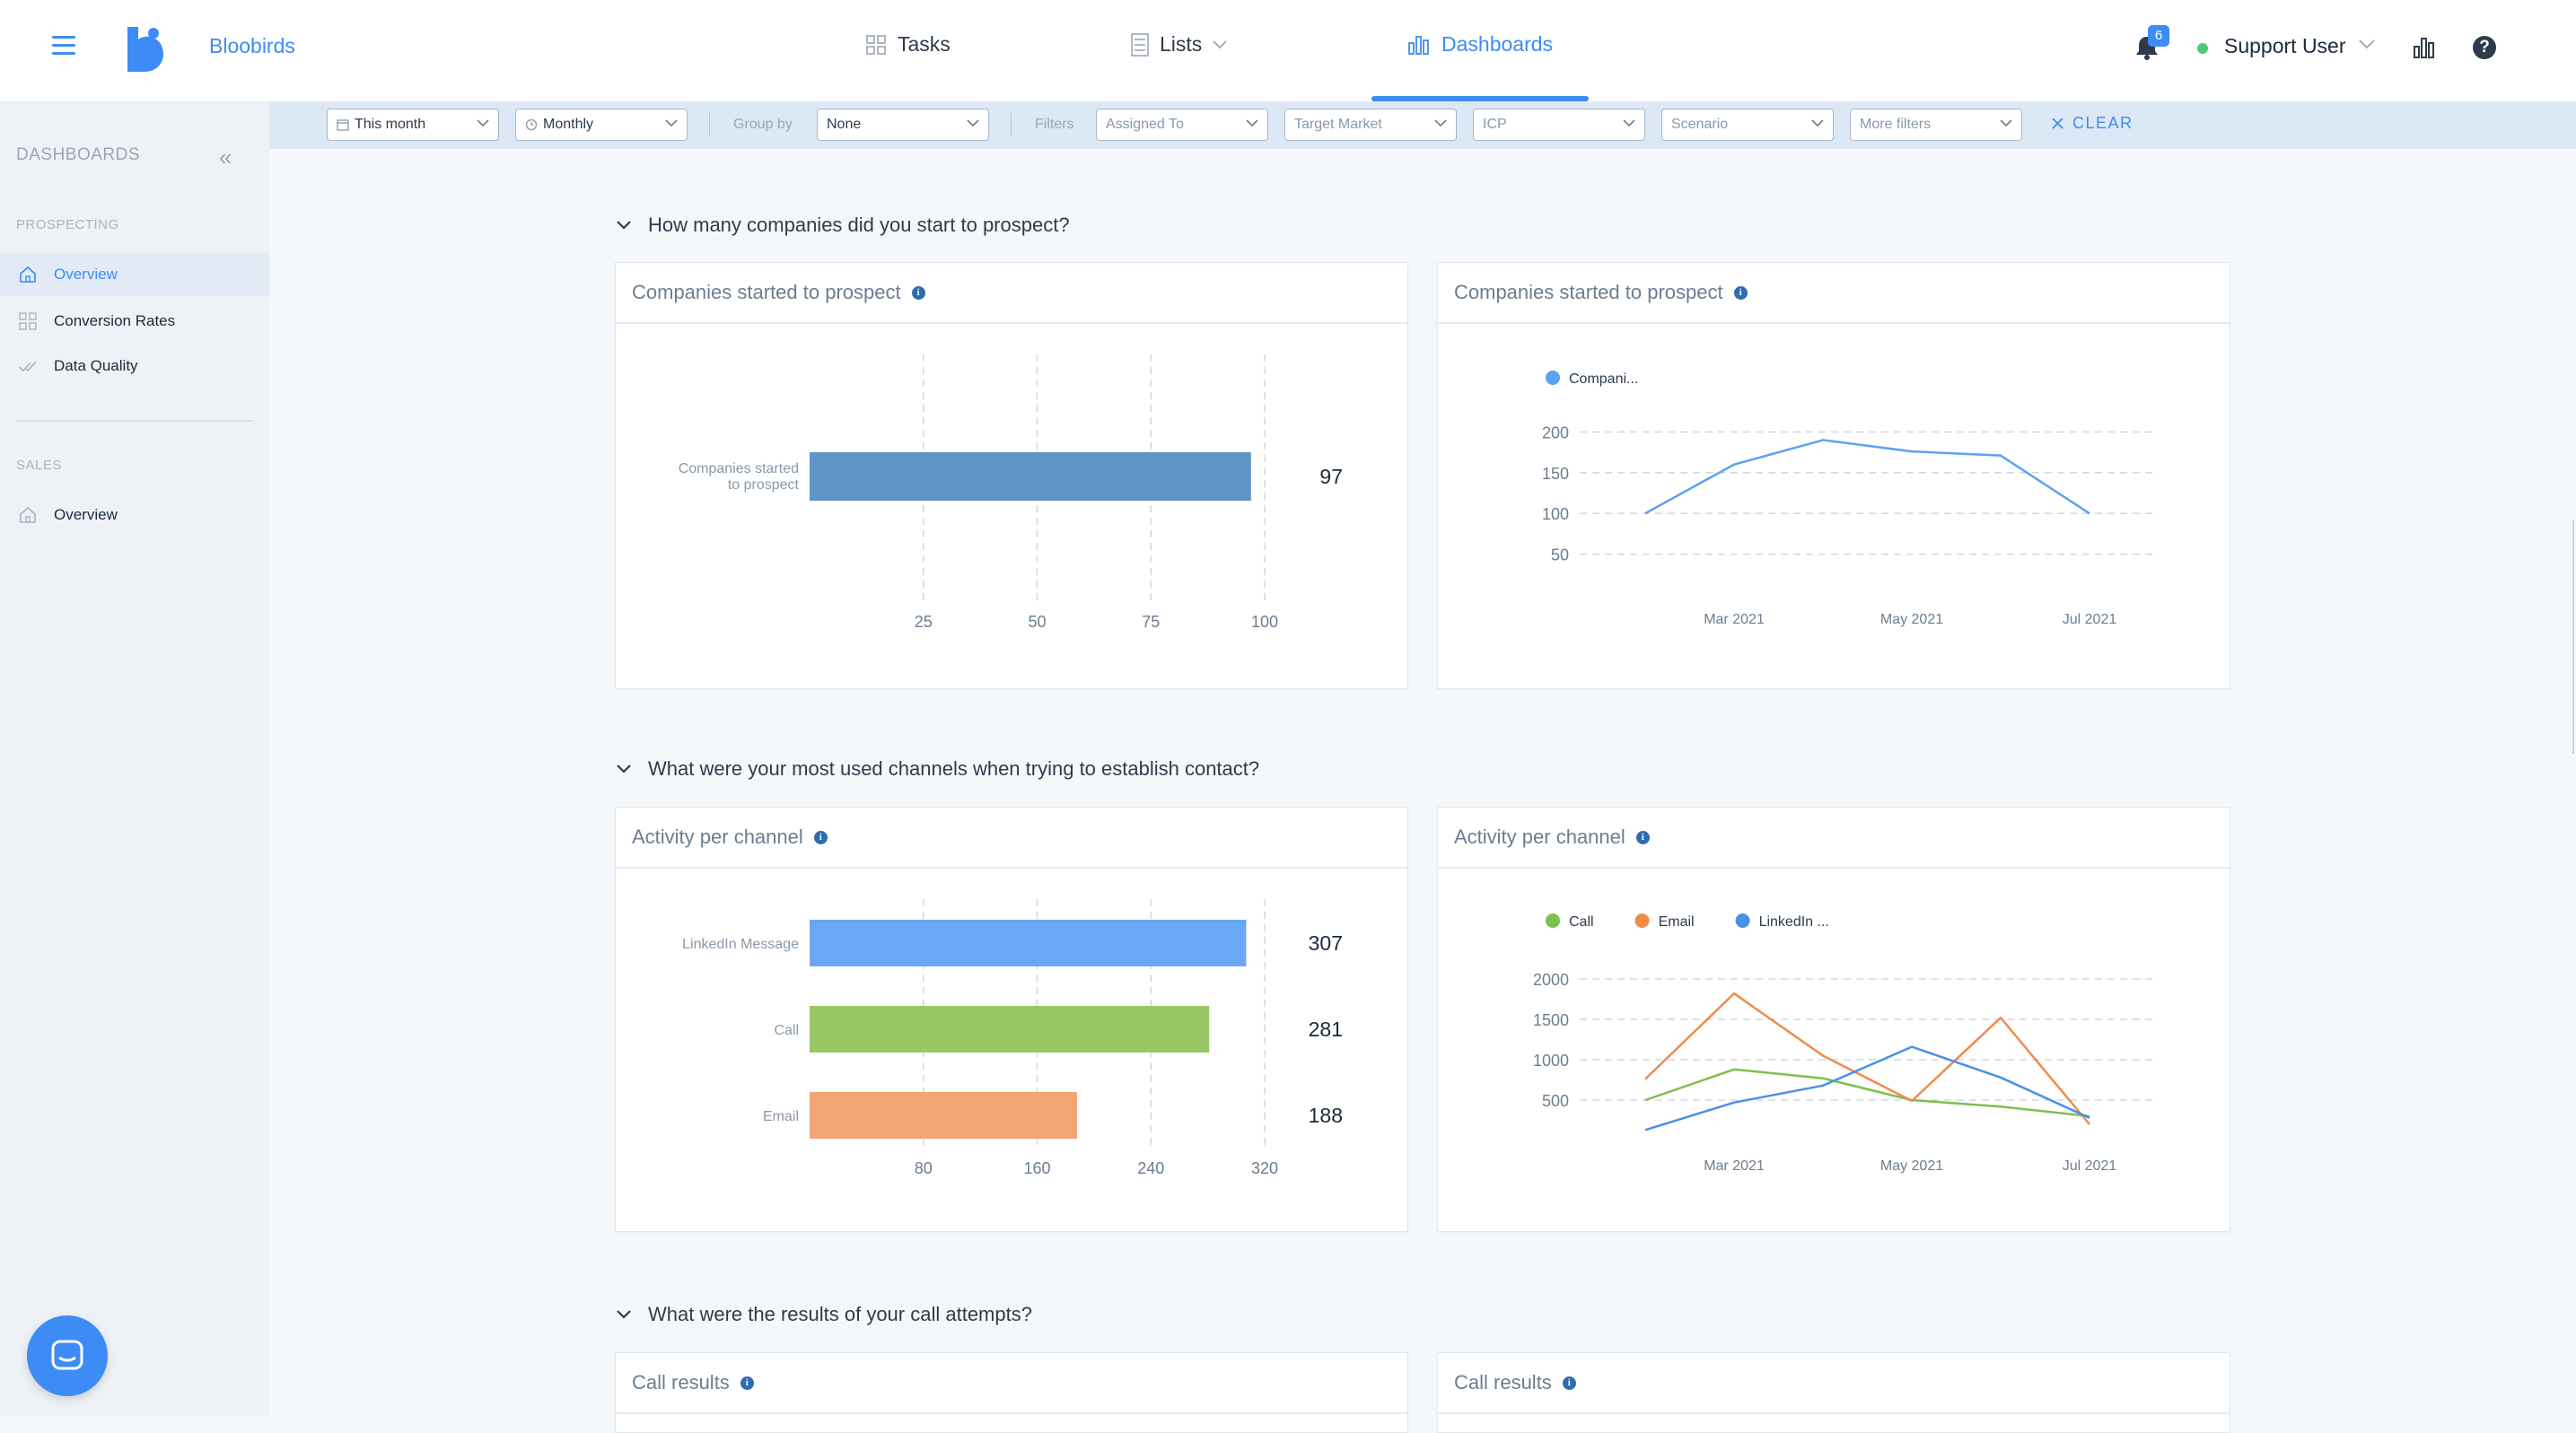 This screenshot has width=2576, height=1433. I want to click on bloobirds-logo, so click(144, 48).